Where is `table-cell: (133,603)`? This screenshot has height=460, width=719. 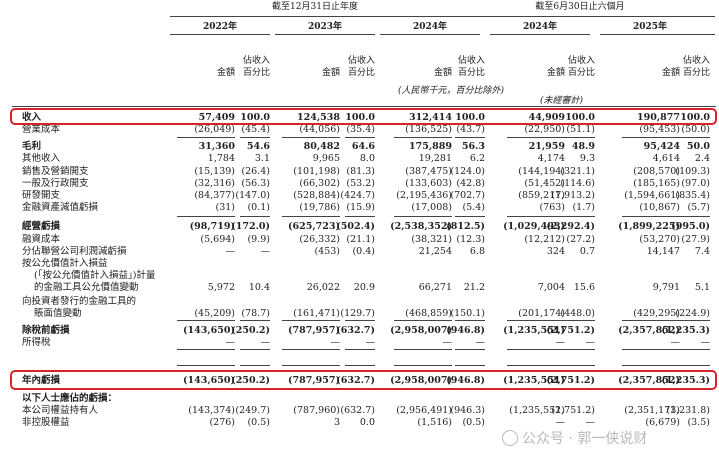
table-cell: (133,603) is located at coordinates (428, 183).